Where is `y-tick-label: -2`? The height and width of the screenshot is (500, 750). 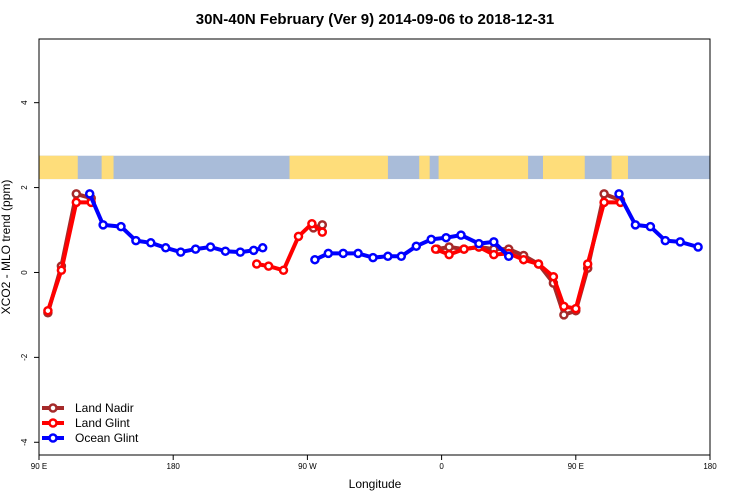
y-tick-label: -2 is located at coordinates (24, 357).